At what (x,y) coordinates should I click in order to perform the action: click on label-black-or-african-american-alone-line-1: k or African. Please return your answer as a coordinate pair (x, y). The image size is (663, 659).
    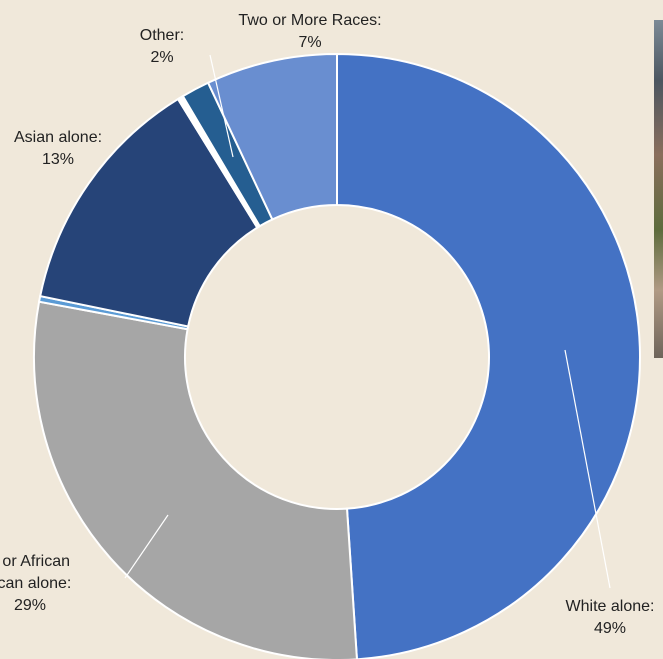
    Looking at the image, I should click on (35, 561).